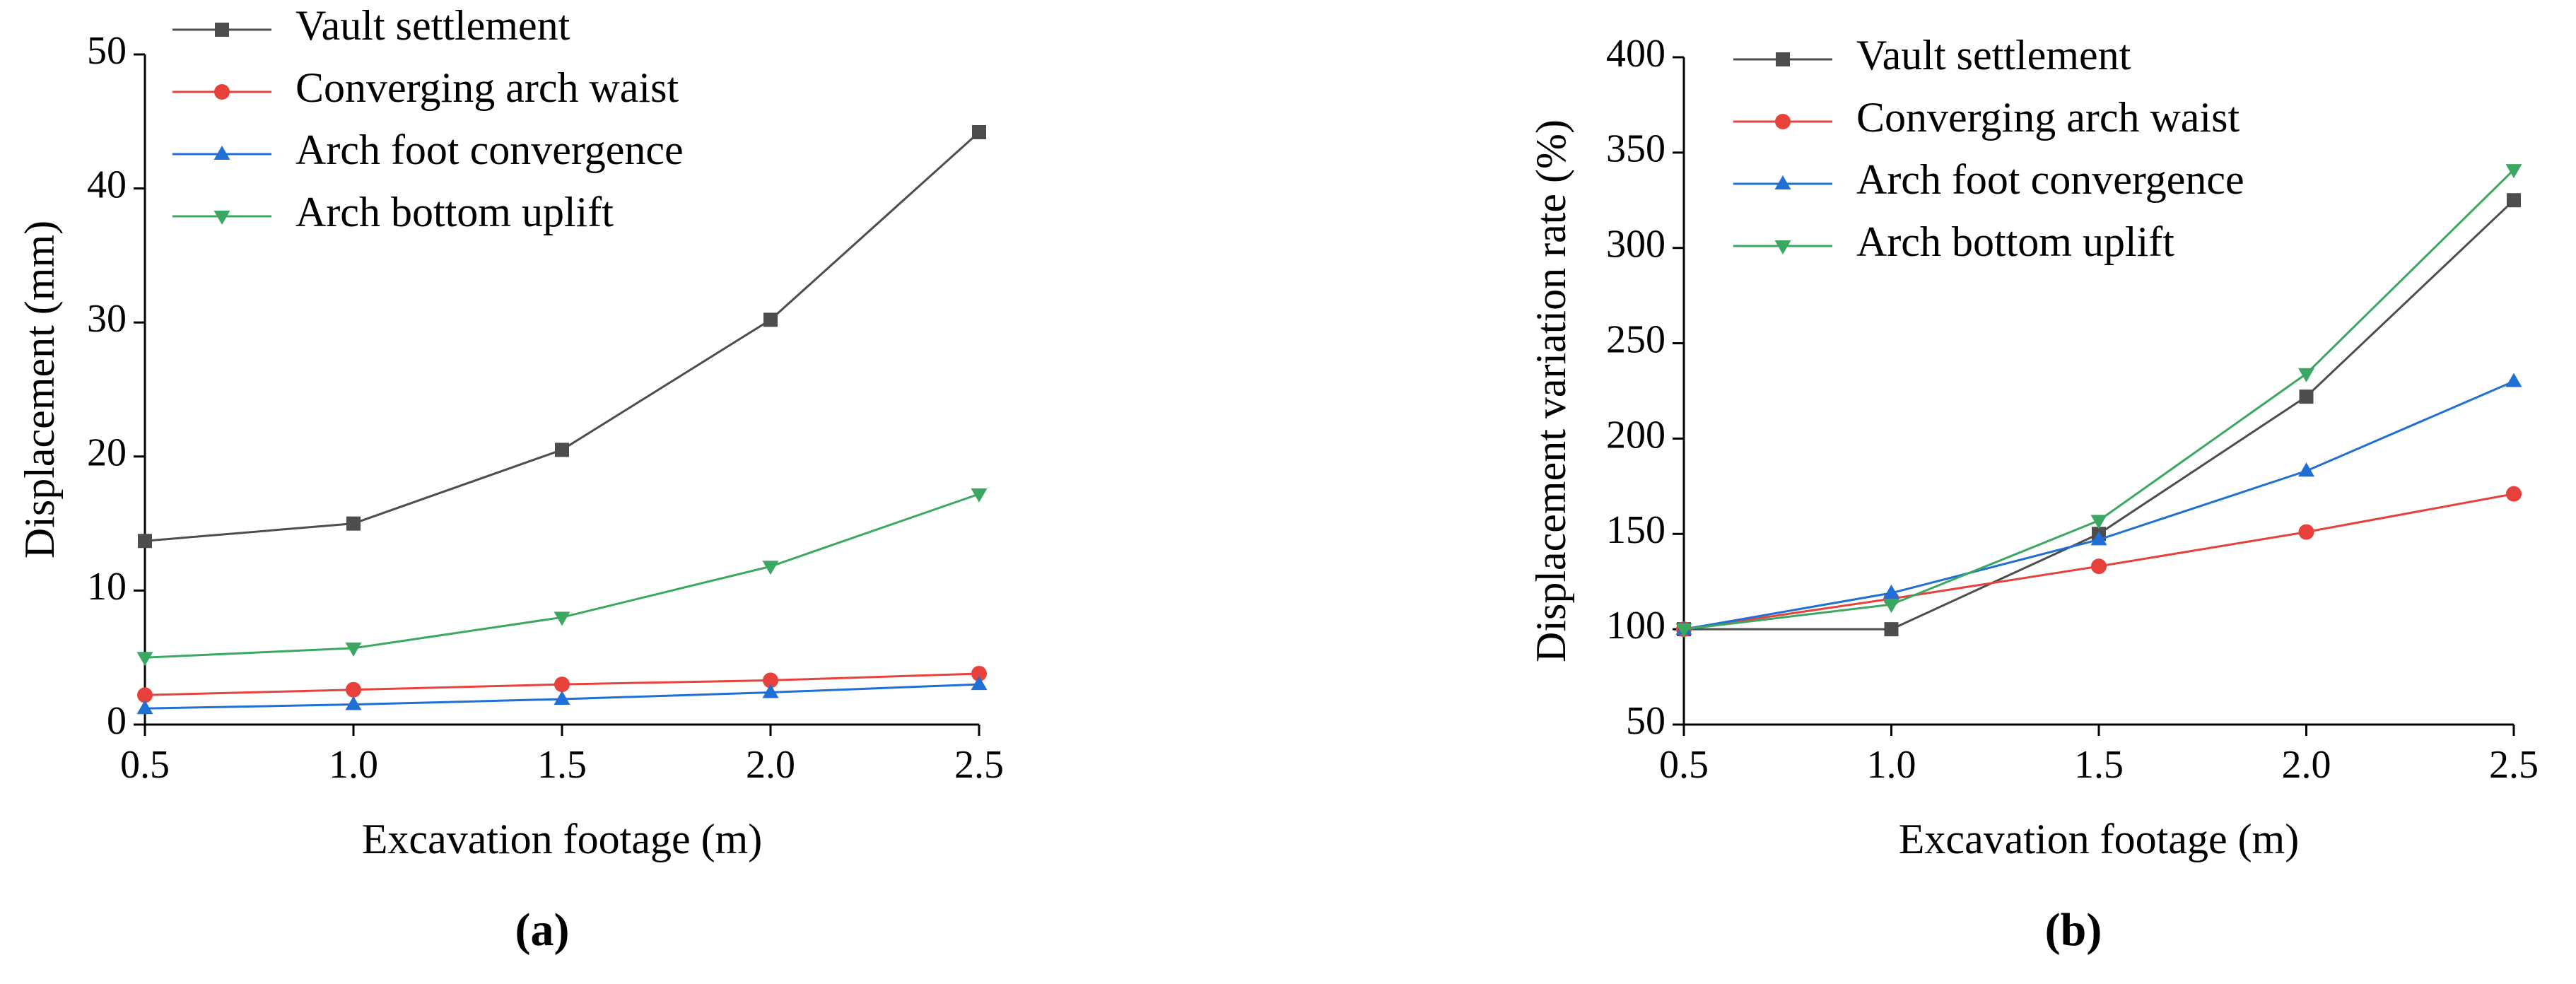 Image resolution: width=2576 pixels, height=984 pixels. I want to click on y-tick-label: 250, so click(1636, 339).